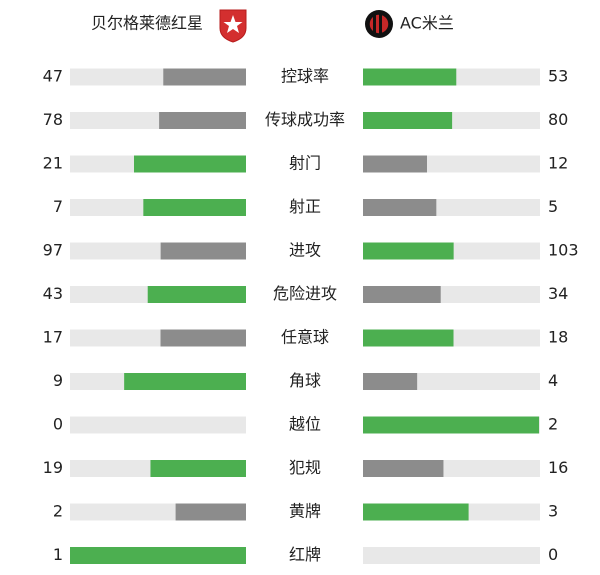 This screenshot has height=575, width=600. Describe the element at coordinates (558, 337) in the screenshot. I see `away-value: 18` at that location.